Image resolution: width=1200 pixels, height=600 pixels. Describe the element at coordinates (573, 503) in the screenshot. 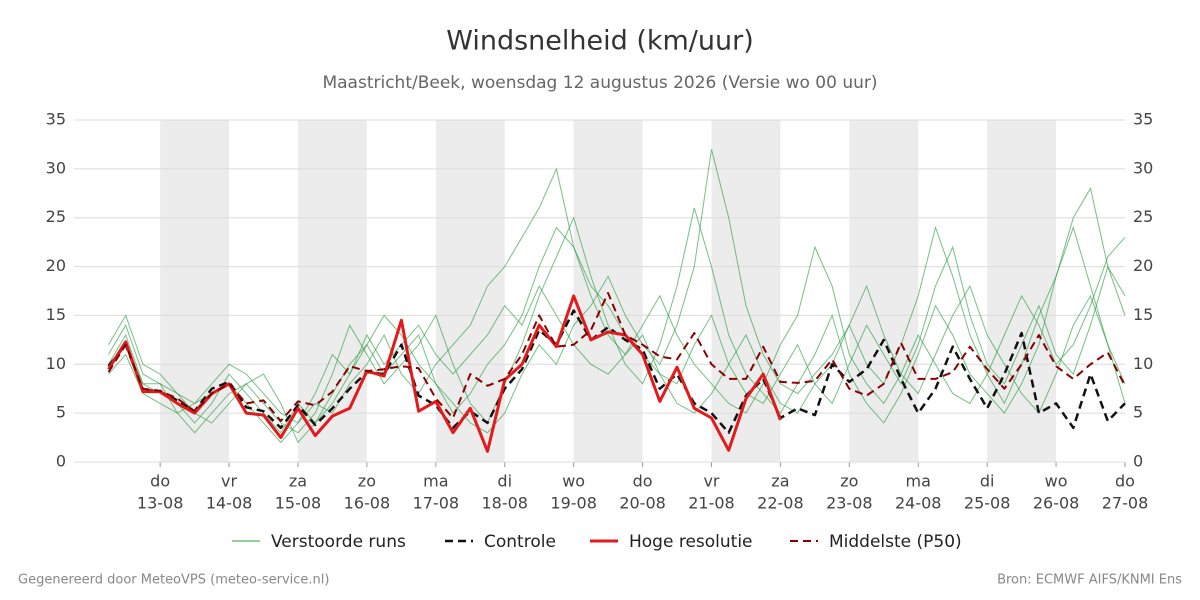

I see `x-tick-label: 19-08` at that location.